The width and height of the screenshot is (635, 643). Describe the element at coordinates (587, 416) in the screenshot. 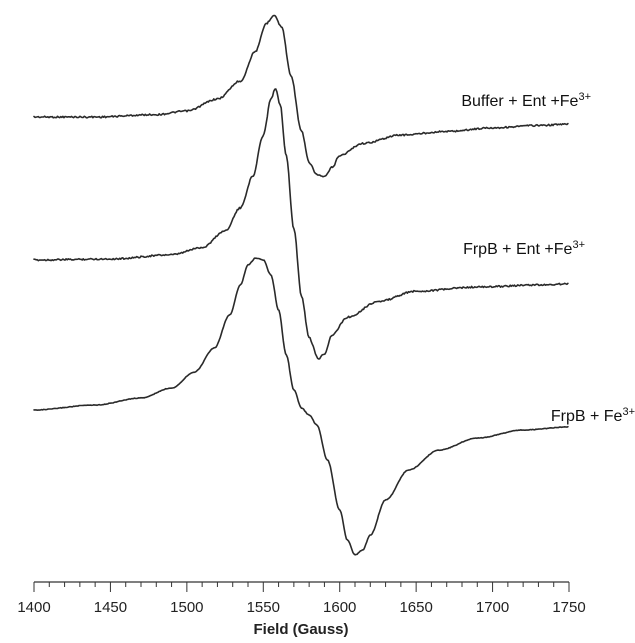

I see `series-label-text: FrpB + Fe` at that location.